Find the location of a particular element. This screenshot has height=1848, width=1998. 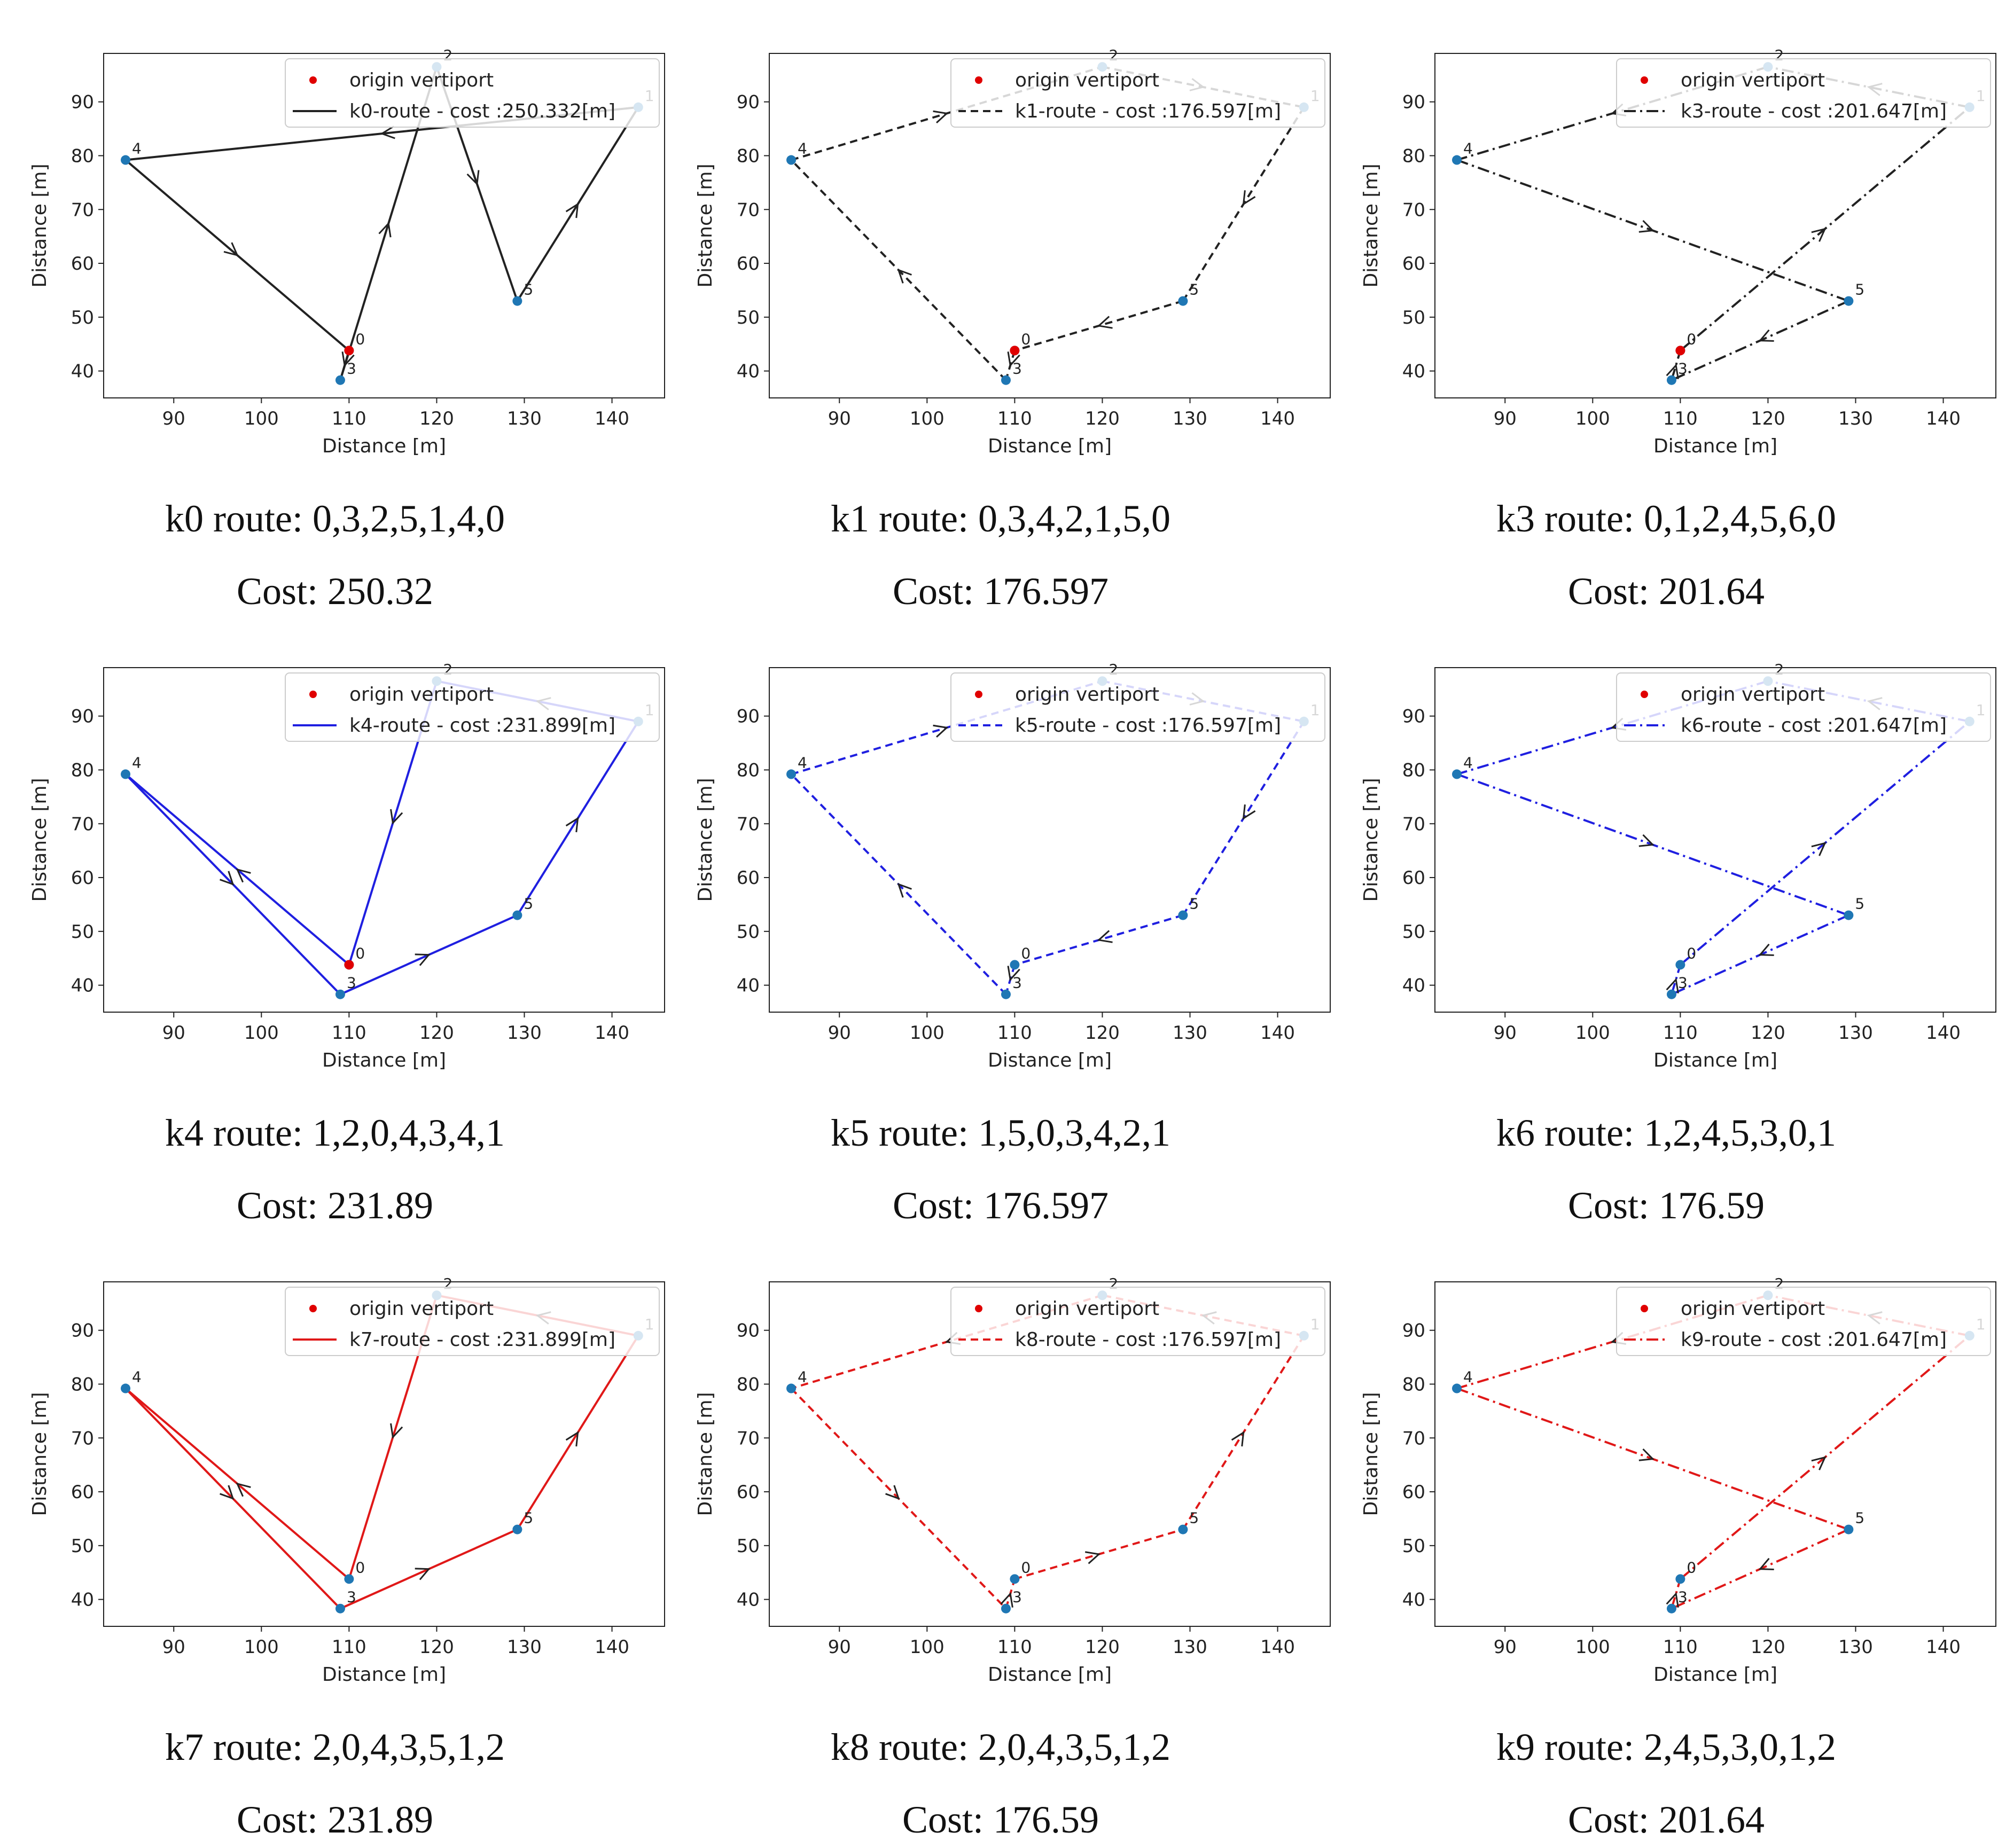

axes-frame is located at coordinates (1715, 1454).